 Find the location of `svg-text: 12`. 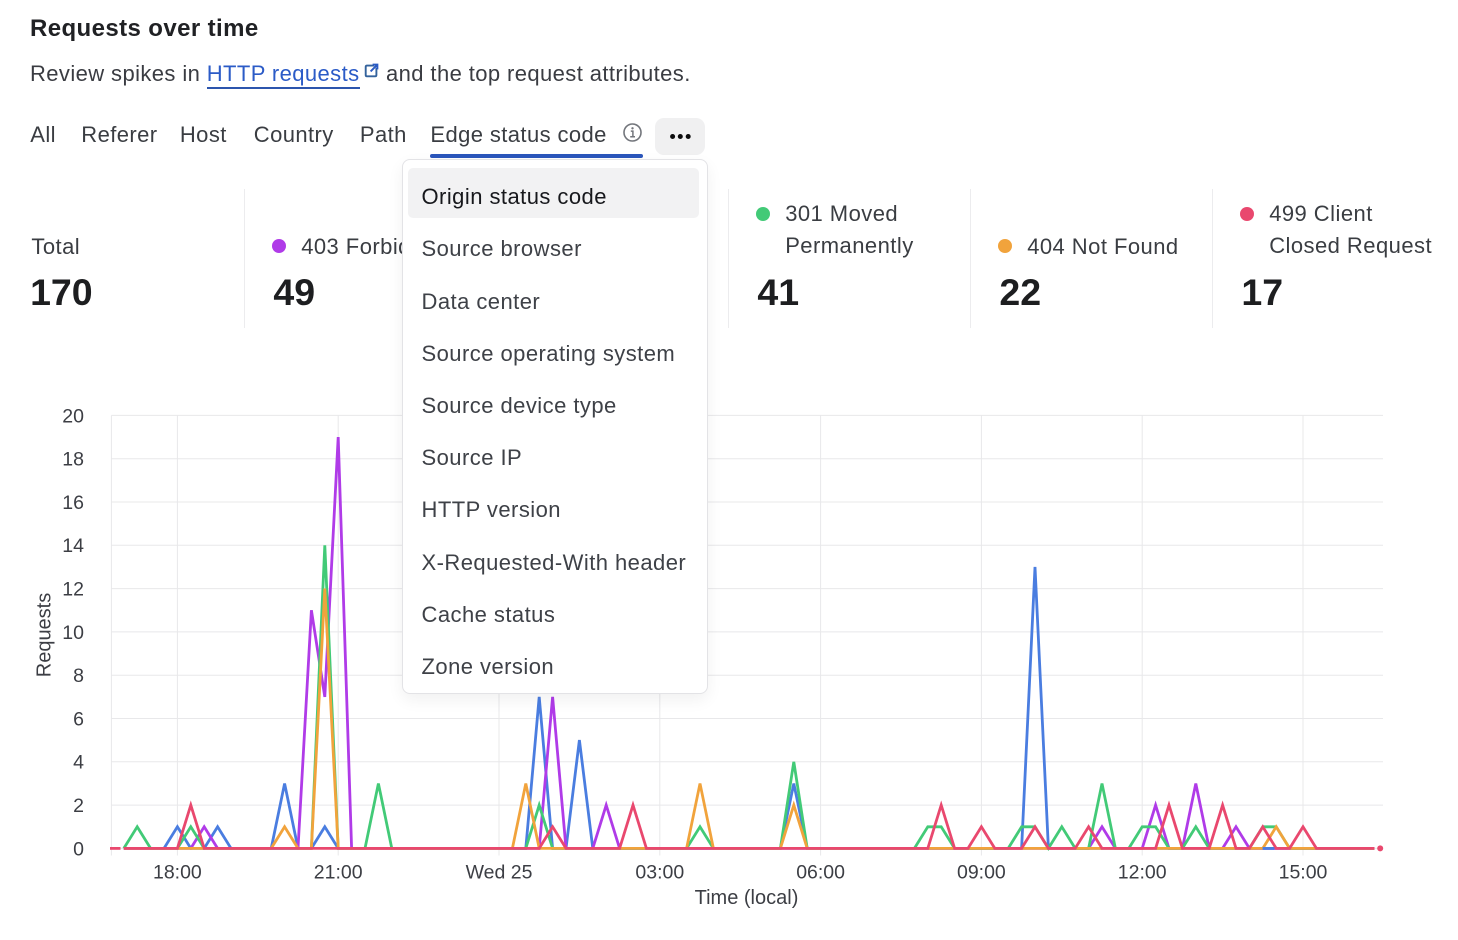

svg-text: 12 is located at coordinates (73, 590).